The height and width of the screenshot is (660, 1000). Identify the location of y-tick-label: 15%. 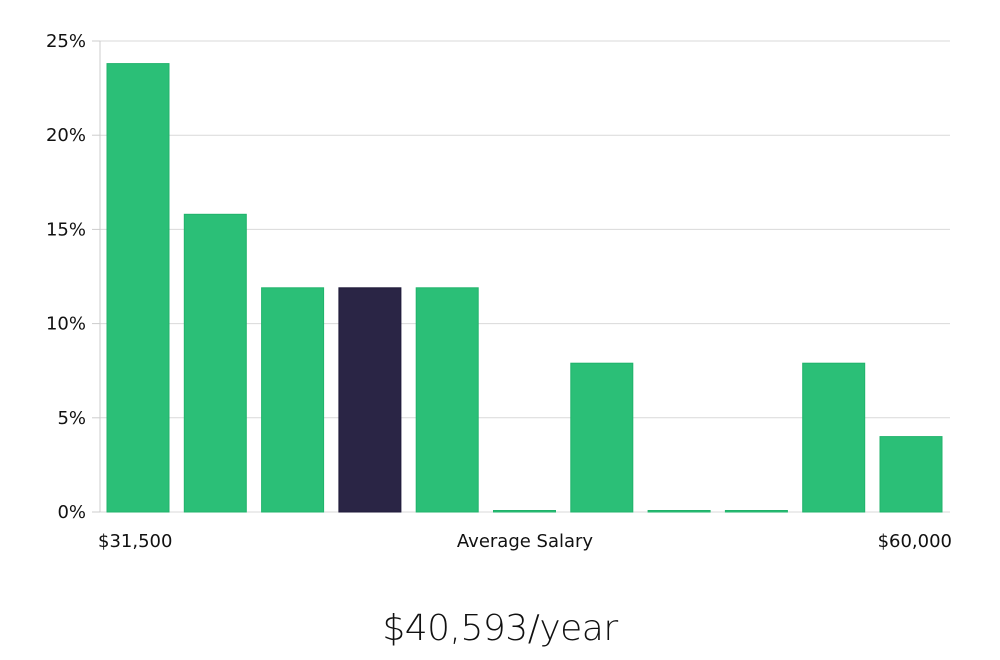
(66, 229).